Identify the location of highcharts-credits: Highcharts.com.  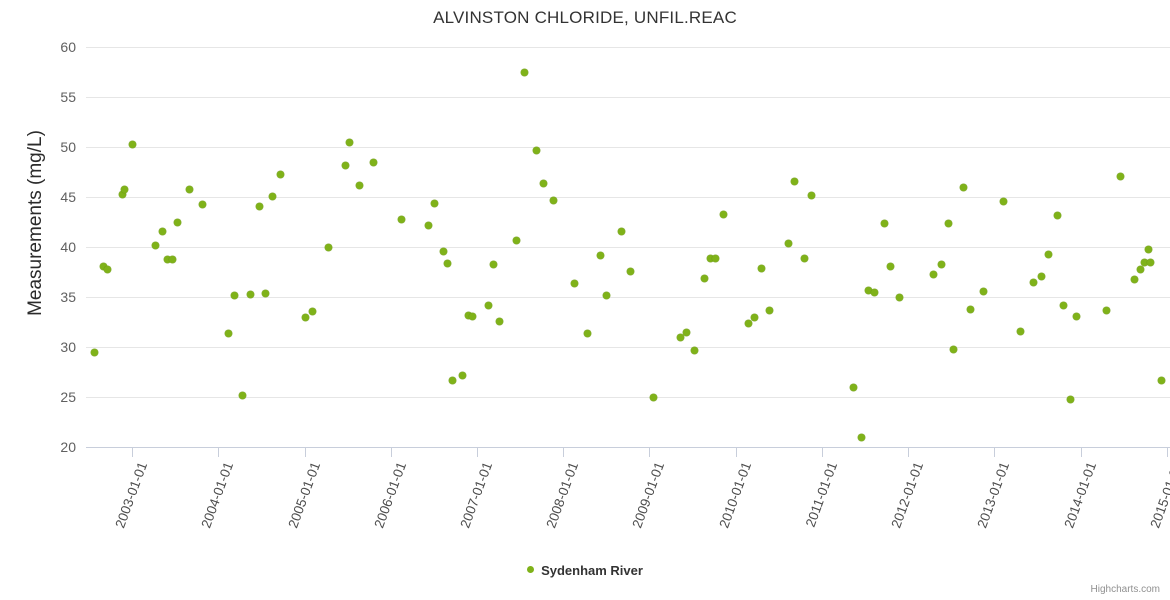
(1125, 589).